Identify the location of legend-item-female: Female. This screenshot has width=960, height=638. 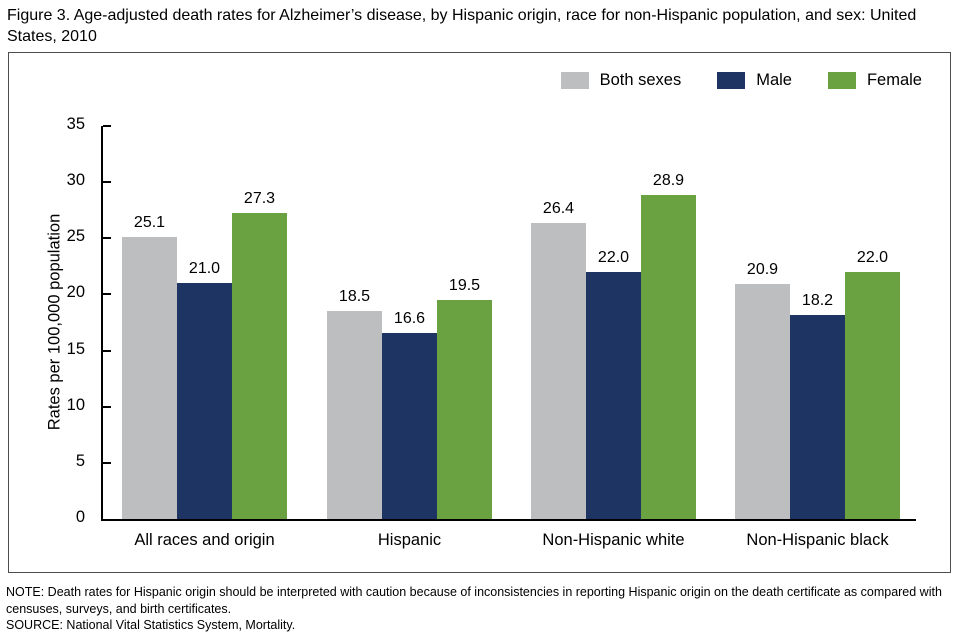
(874, 80).